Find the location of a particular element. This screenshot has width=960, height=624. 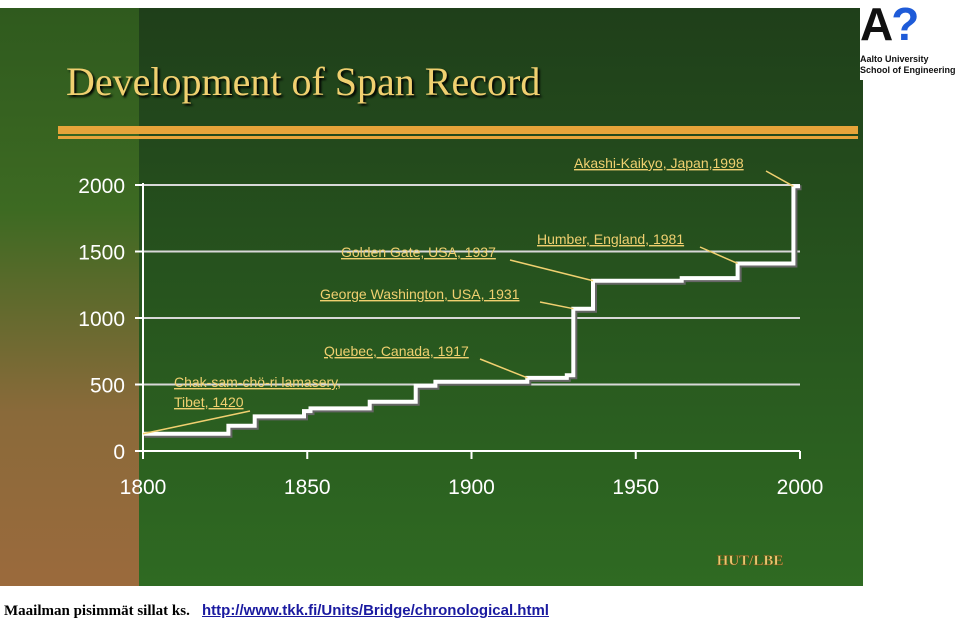

x-tick-label: 1900 is located at coordinates (471, 487).